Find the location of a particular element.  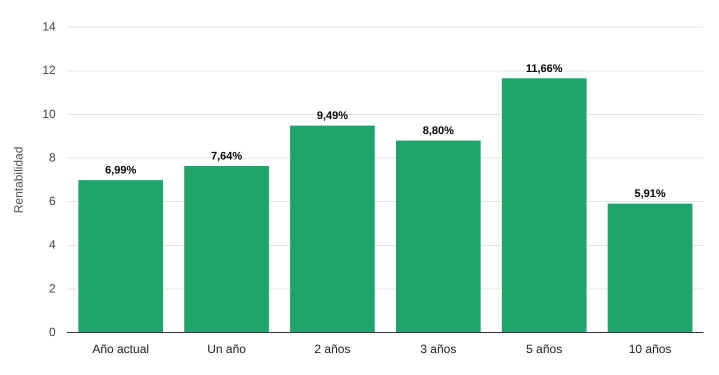

y-tick-label: 2 is located at coordinates (52, 288).